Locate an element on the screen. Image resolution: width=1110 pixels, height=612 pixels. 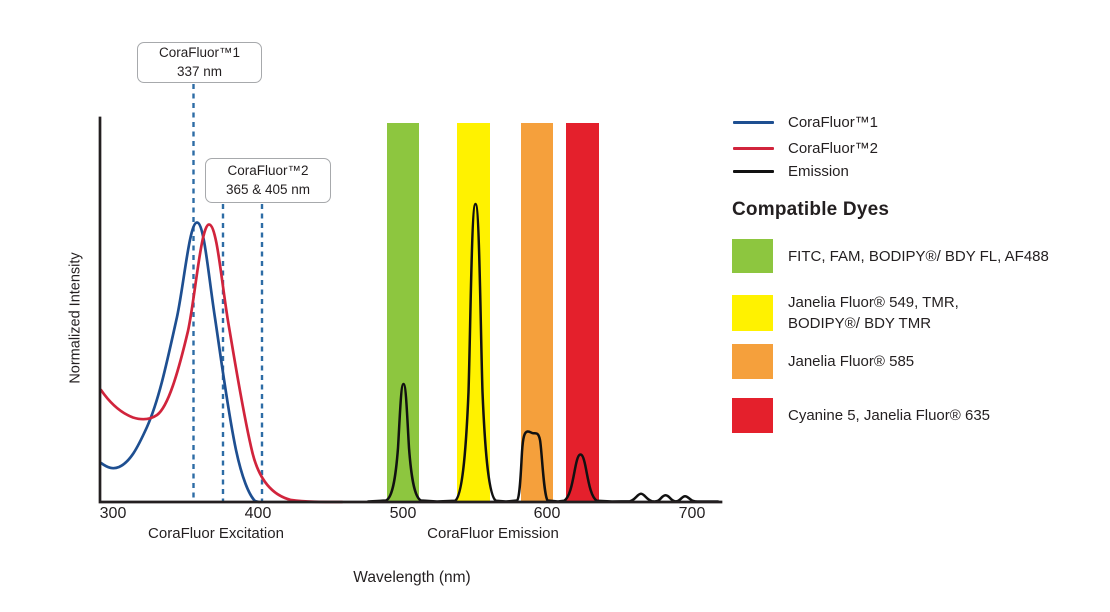
legend-line-black is located at coordinates (753, 171).